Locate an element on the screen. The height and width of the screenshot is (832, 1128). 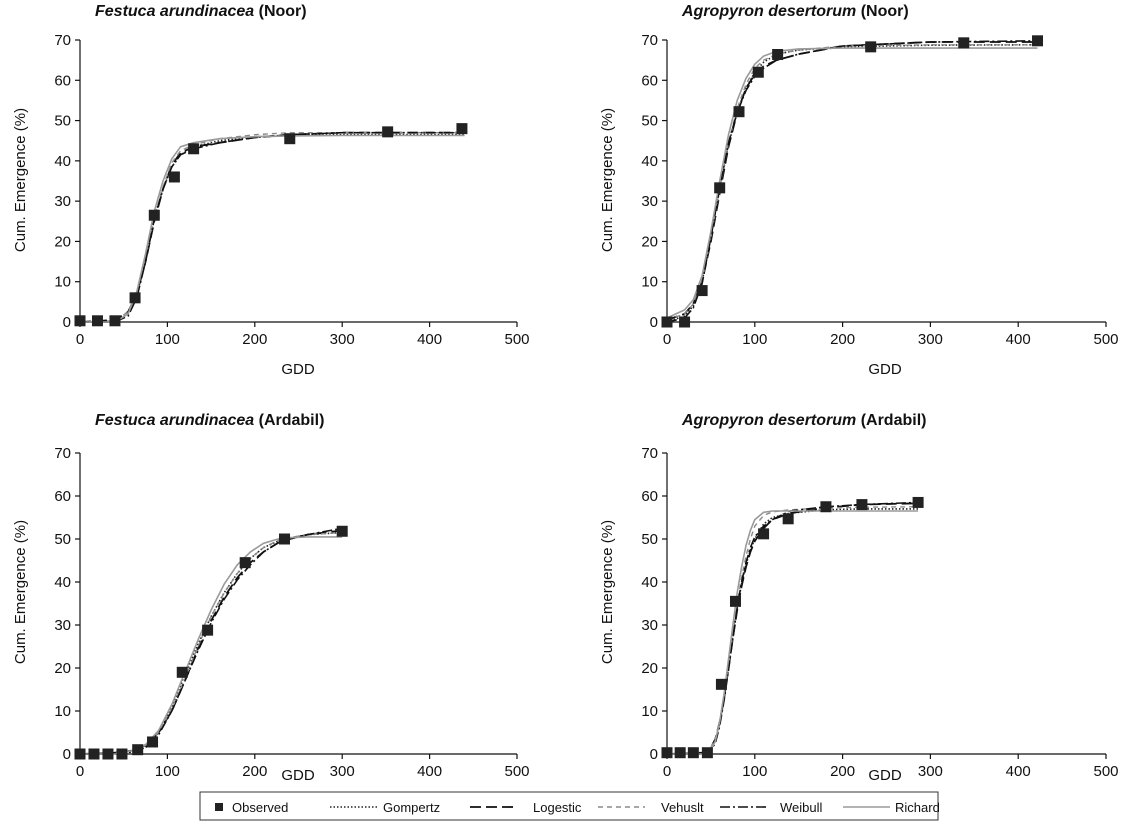
legend-box is located at coordinates (569, 806).